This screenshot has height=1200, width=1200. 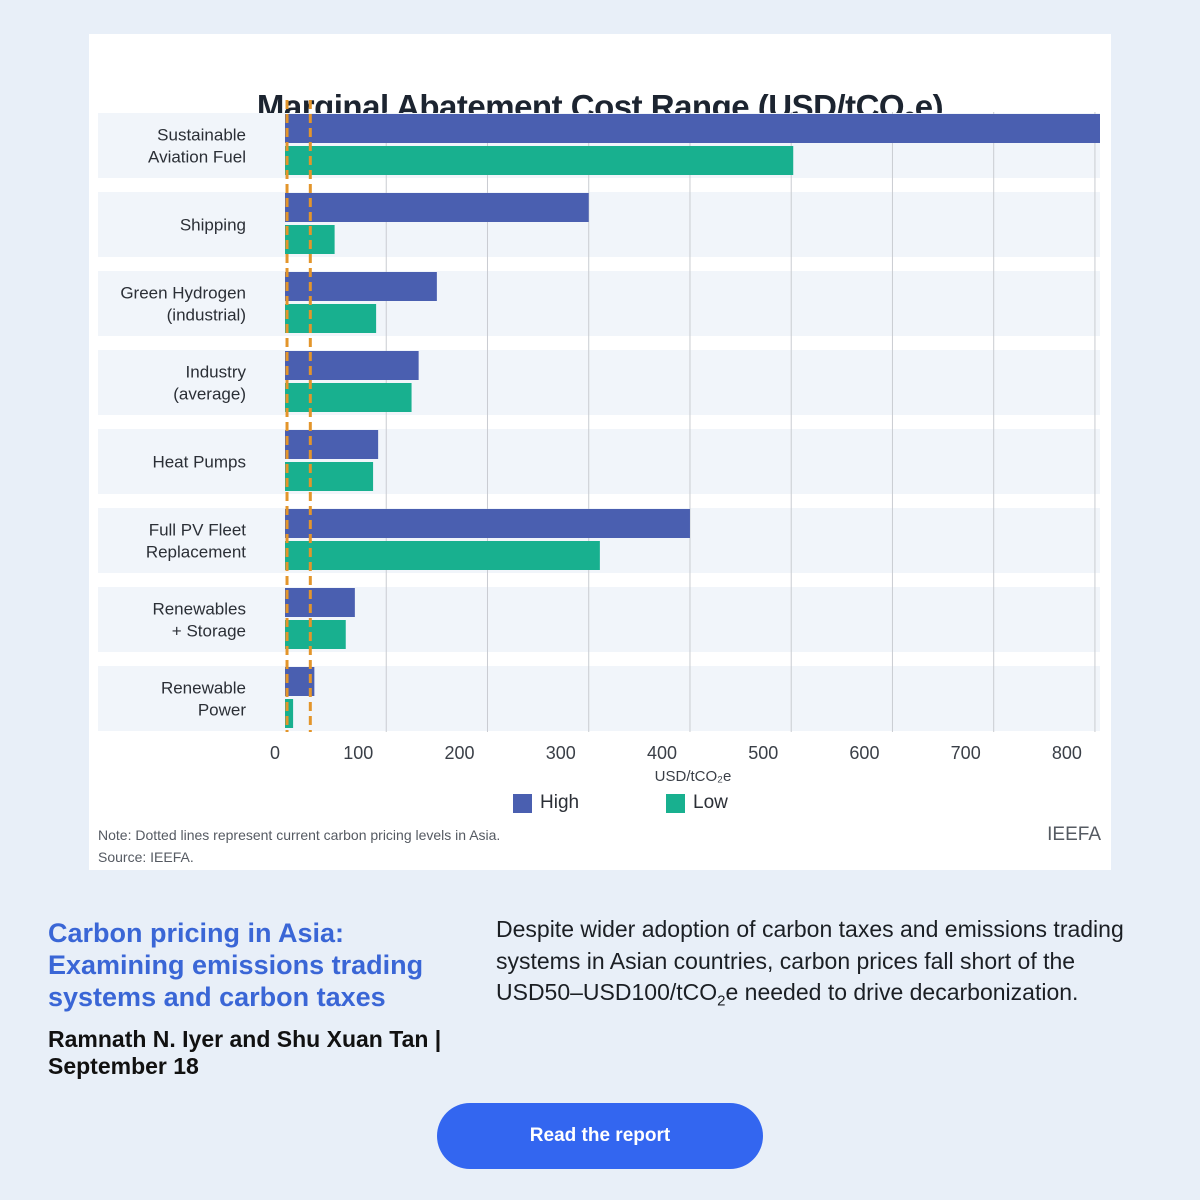 I want to click on legend-item-low: Low, so click(x=697, y=803).